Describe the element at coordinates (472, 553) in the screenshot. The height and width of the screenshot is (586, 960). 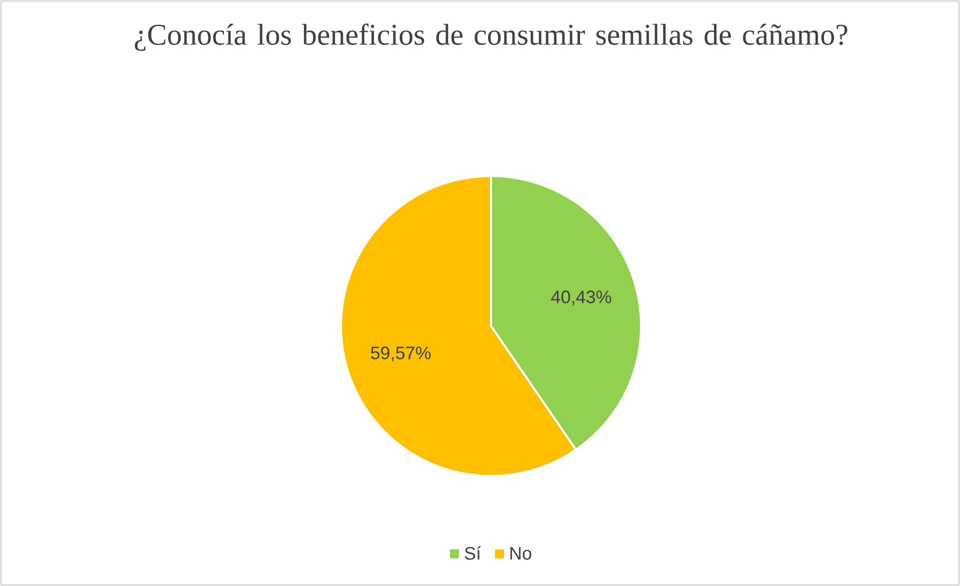
I see `legend-label: Sí` at that location.